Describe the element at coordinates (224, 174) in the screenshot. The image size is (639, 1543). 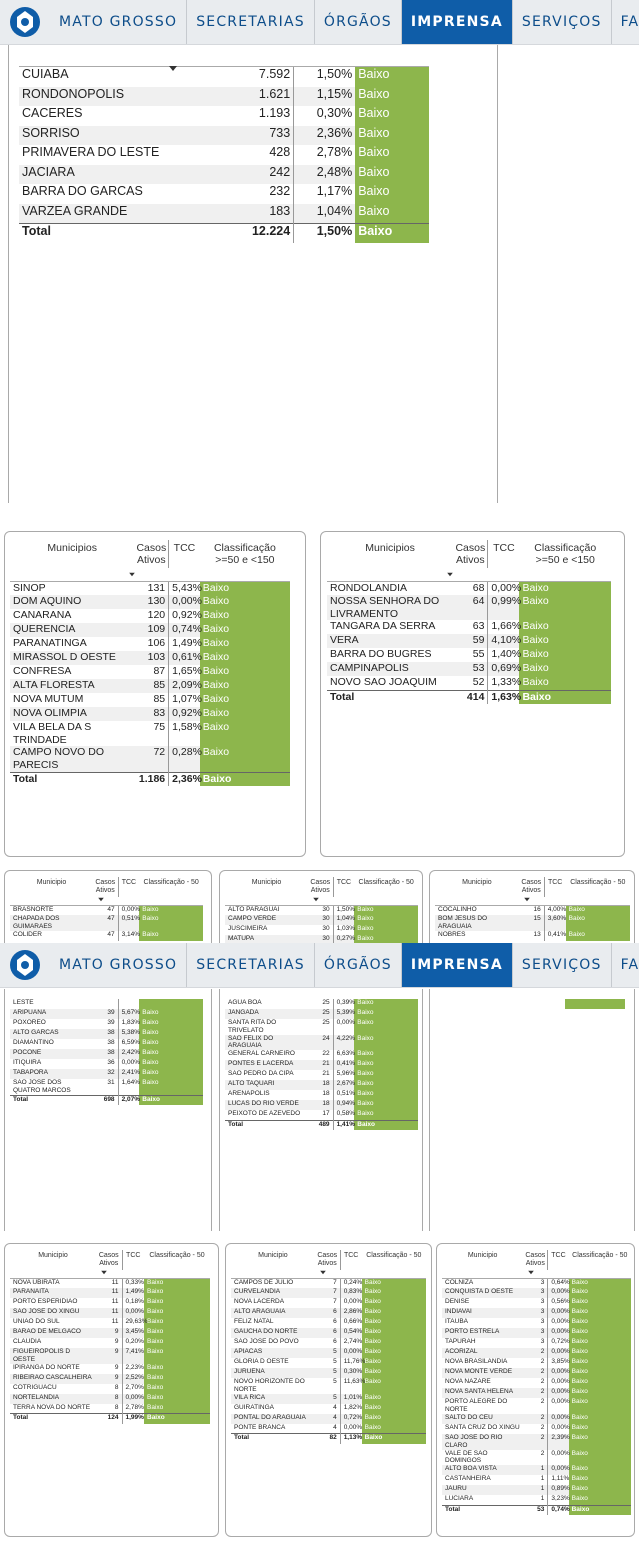
I see `table-row: JACIARA 242 2,48% Baixo` at that location.